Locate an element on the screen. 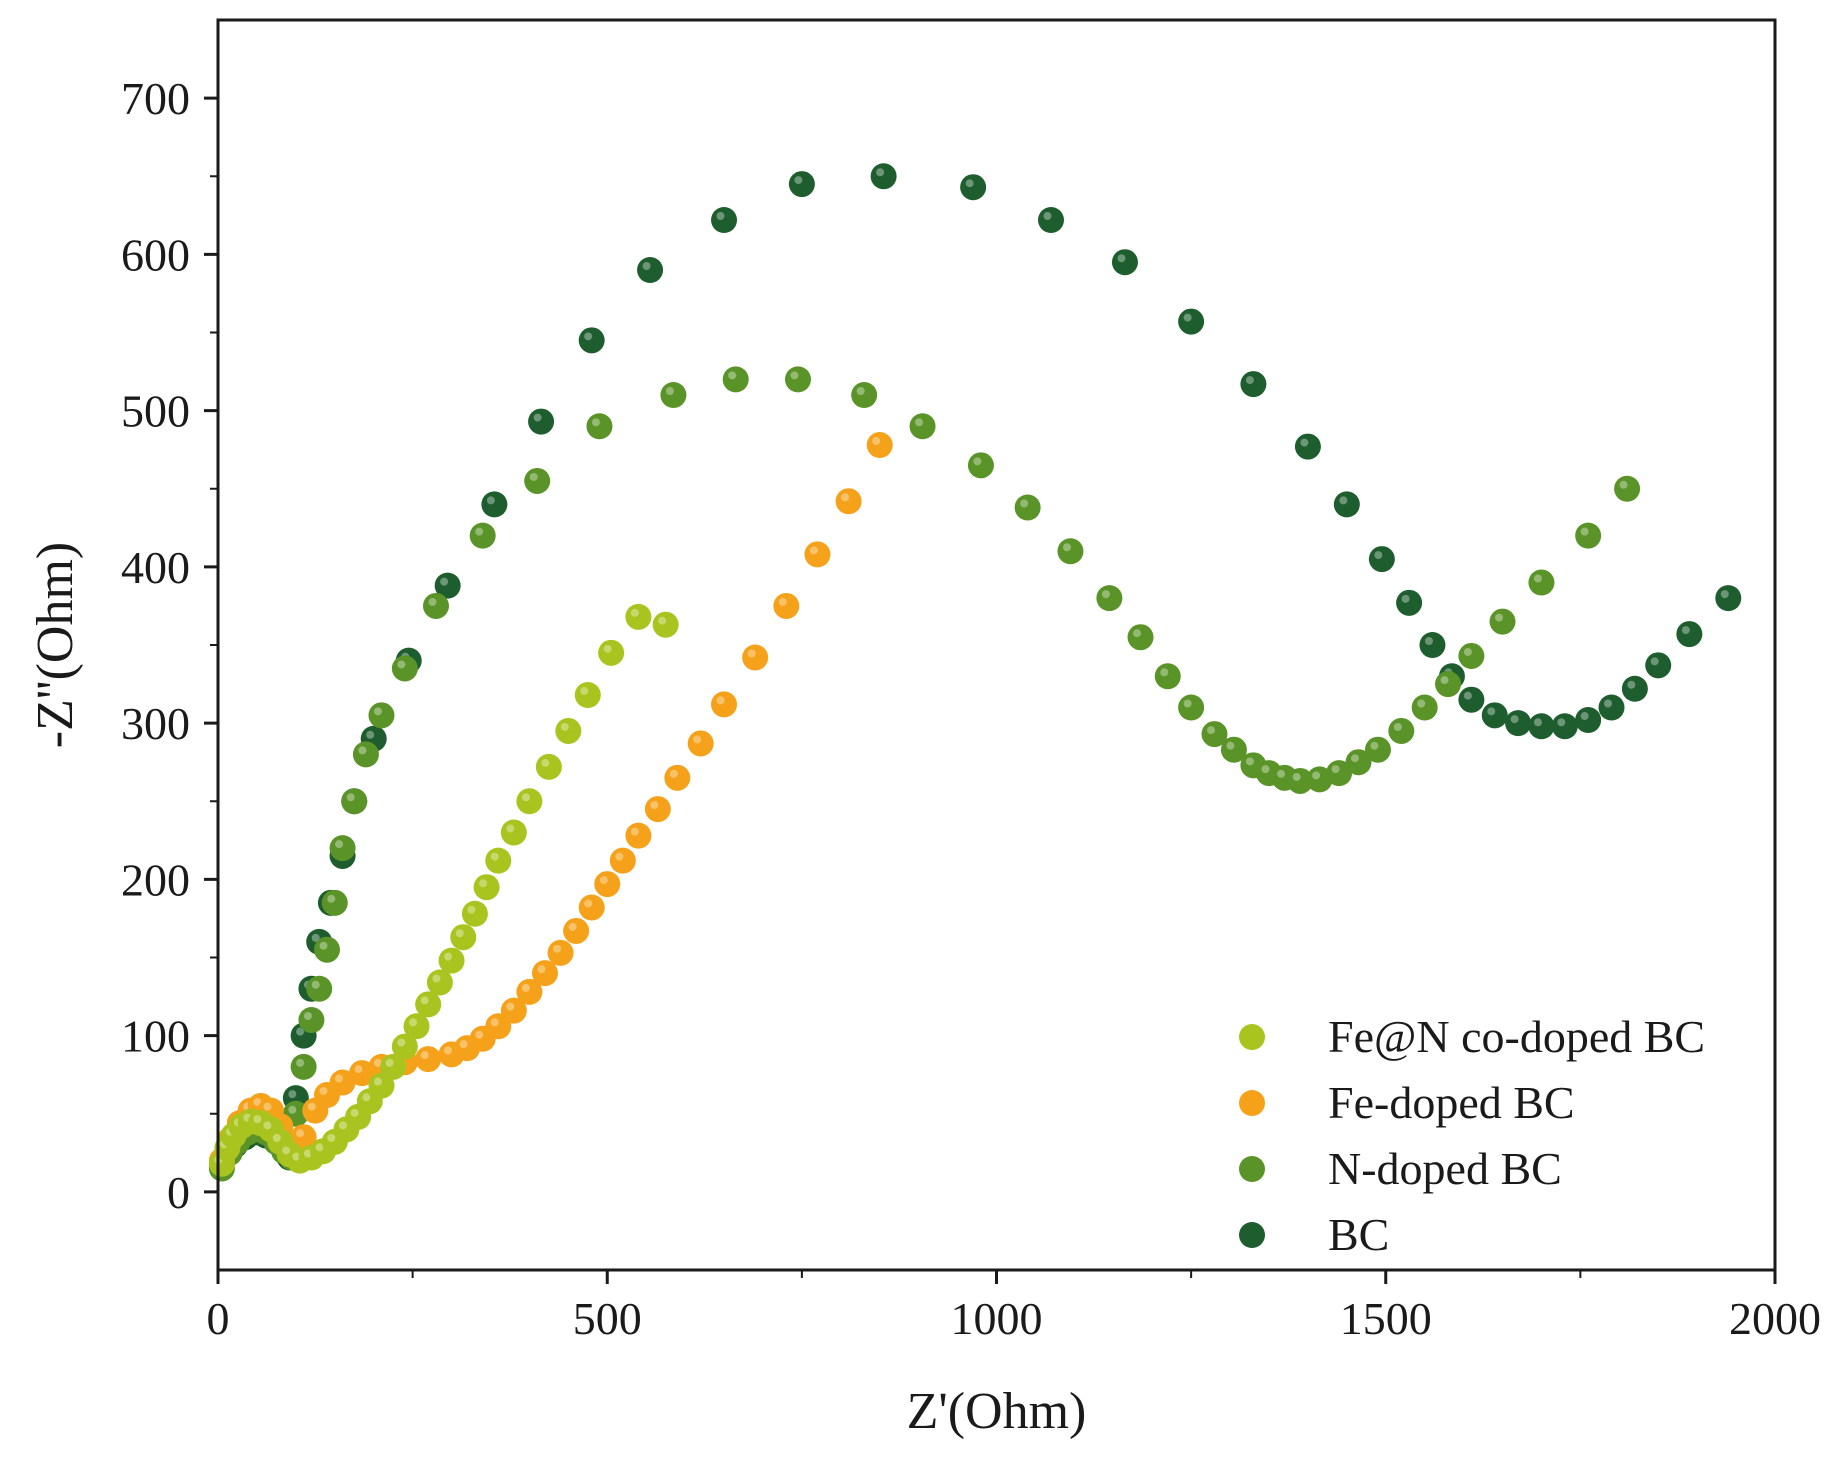 The image size is (1843, 1463). y-tick-label: 500 is located at coordinates (155, 411).